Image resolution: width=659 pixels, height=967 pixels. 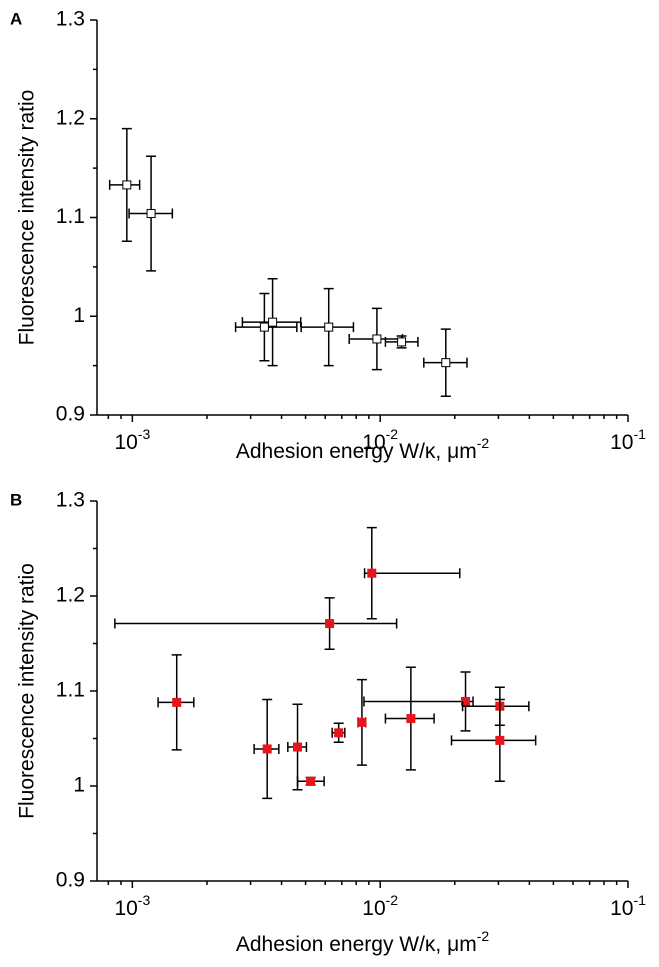 What do you see at coordinates (16, 499) in the screenshot?
I see `panel-label: B` at bounding box center [16, 499].